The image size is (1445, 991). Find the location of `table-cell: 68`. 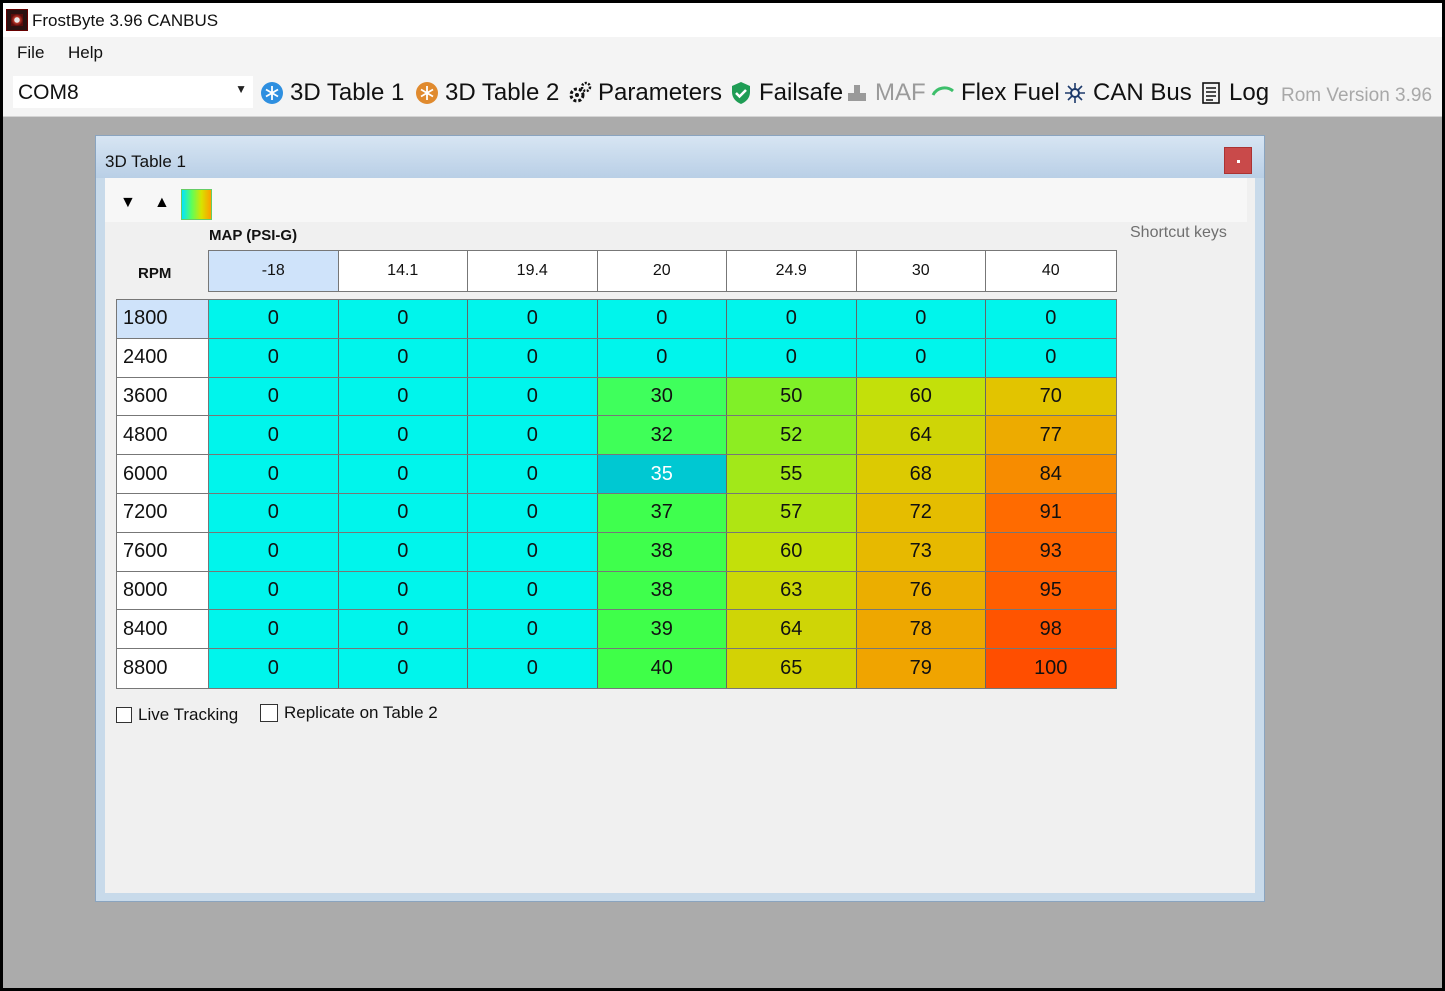

table-cell: 68 is located at coordinates (921, 474).